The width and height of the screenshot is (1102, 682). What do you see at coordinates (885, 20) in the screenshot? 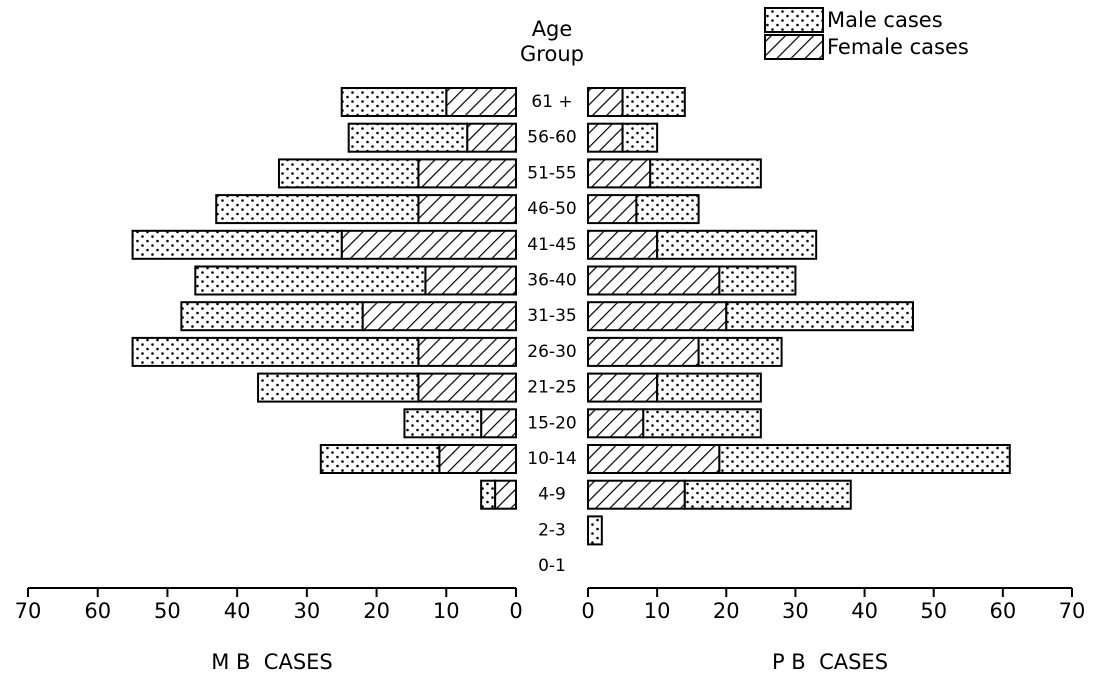
I see `legend-label: Male cases` at bounding box center [885, 20].